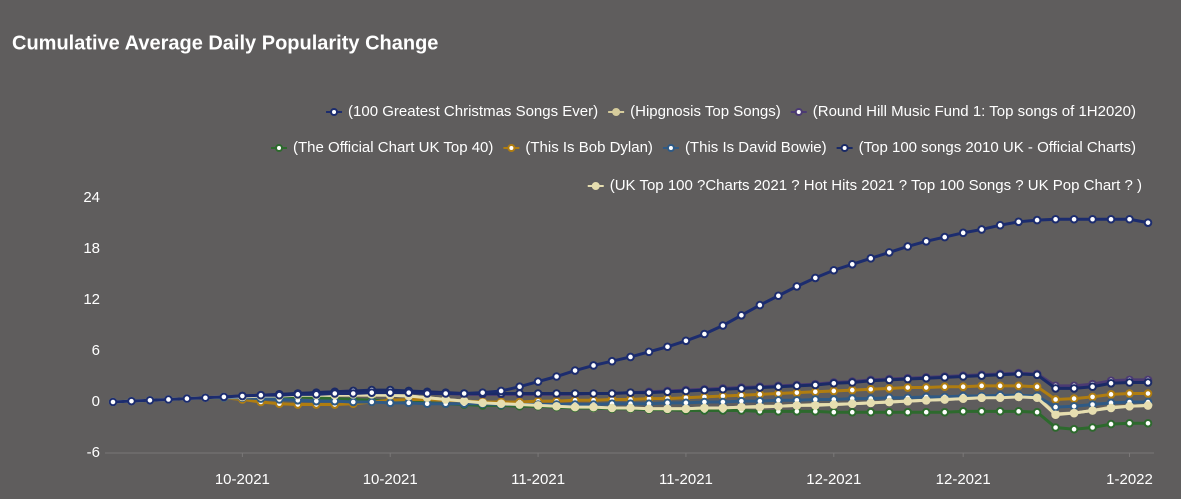 This screenshot has width=1181, height=499. Describe the element at coordinates (93, 452) in the screenshot. I see `y-tick-label: -6` at that location.